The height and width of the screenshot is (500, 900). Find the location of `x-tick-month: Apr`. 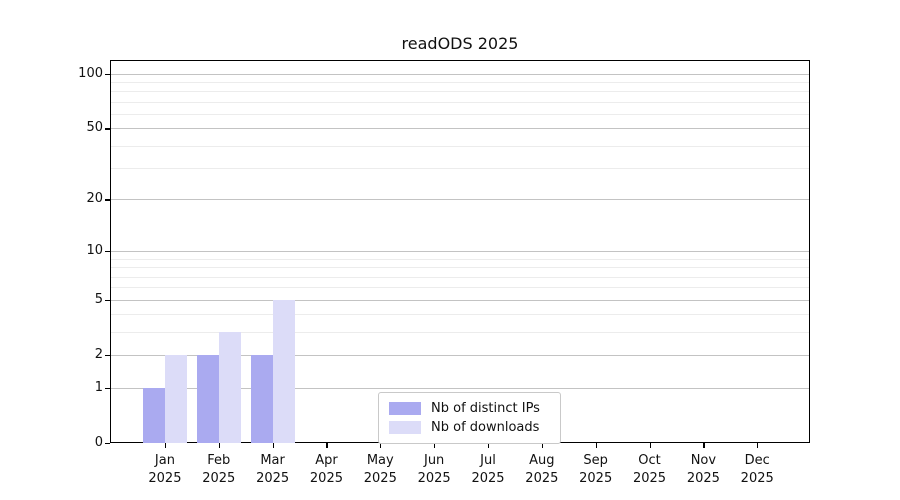

x-tick-month: Apr is located at coordinates (326, 460).